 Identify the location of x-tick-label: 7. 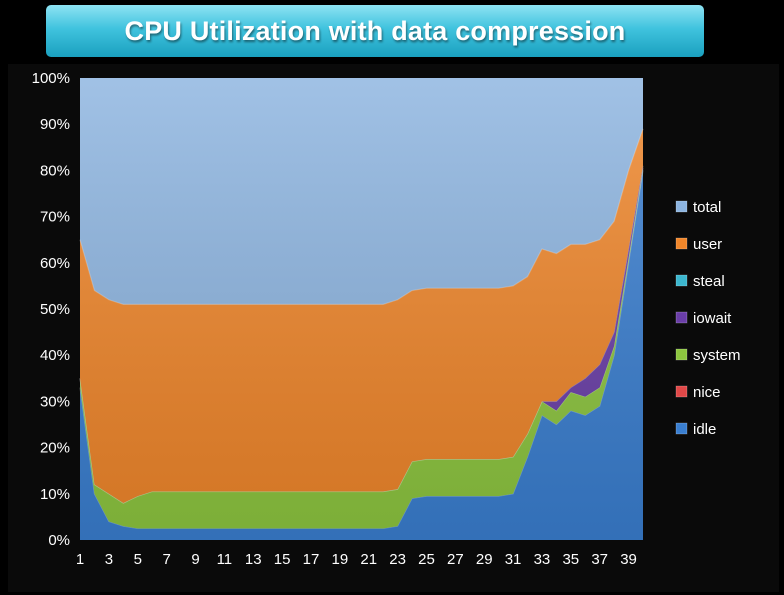
(166, 559).